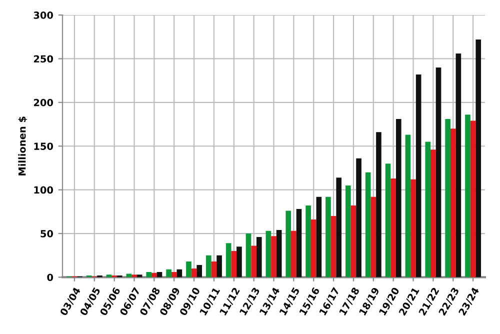  Describe the element at coordinates (44, 59) in the screenshot. I see `y-tick-label: 250` at that location.